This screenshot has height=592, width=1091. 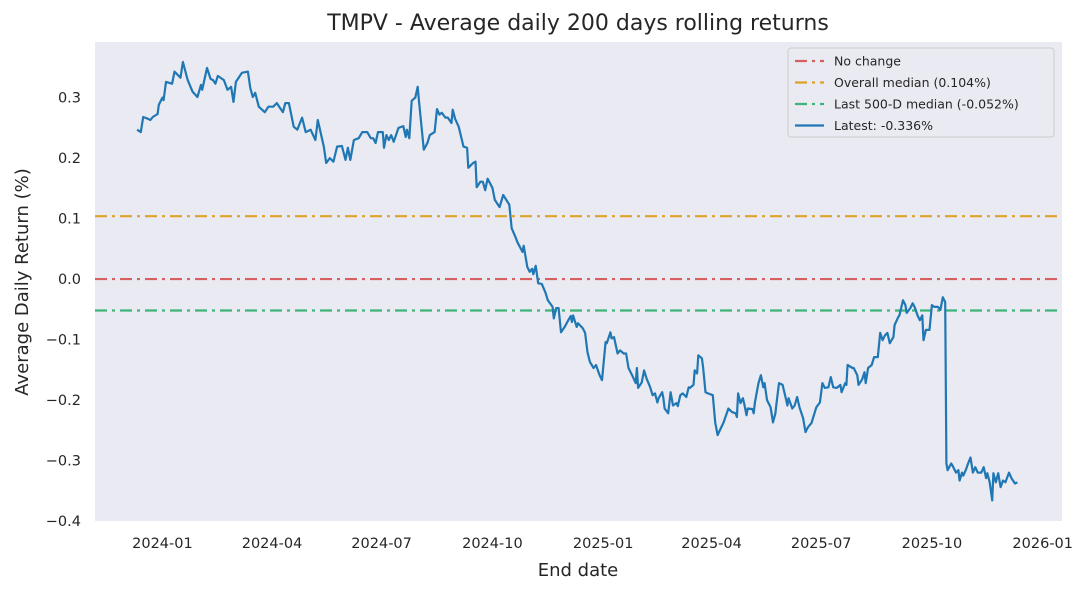 I want to click on legend-item: No change, so click(x=848, y=61).